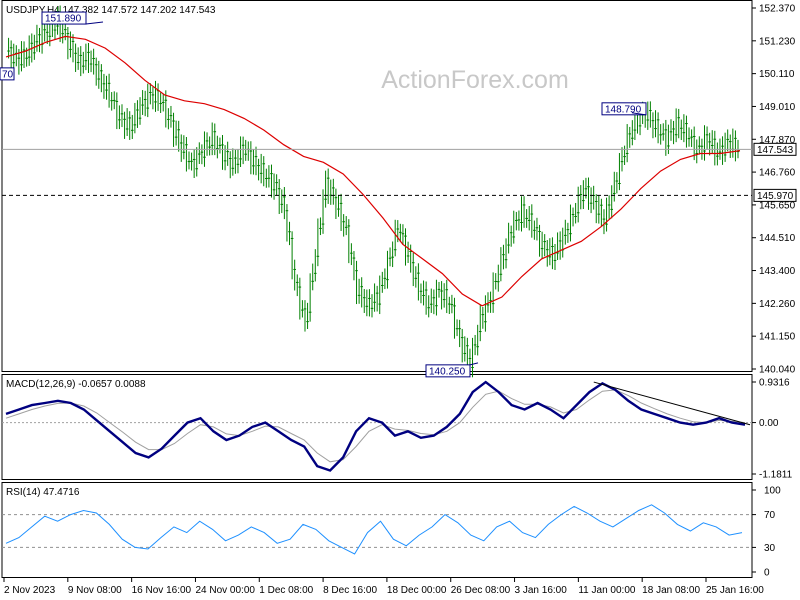 This screenshot has height=600, width=800. Describe the element at coordinates (777, 304) in the screenshot. I see `price-tick-label: 142.260` at that location.